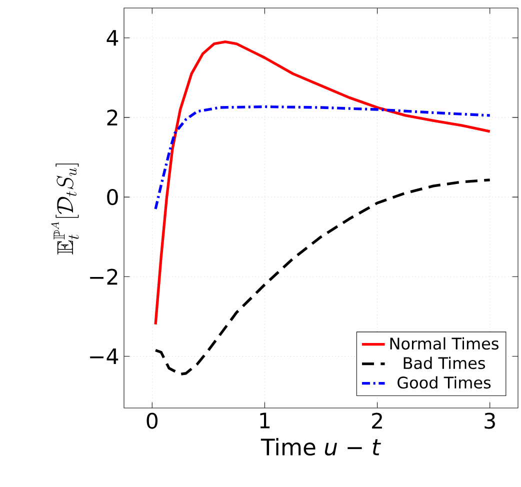 The width and height of the screenshot is (521, 487). Describe the element at coordinates (112, 118) in the screenshot. I see `y-tick-label: 2` at that location.